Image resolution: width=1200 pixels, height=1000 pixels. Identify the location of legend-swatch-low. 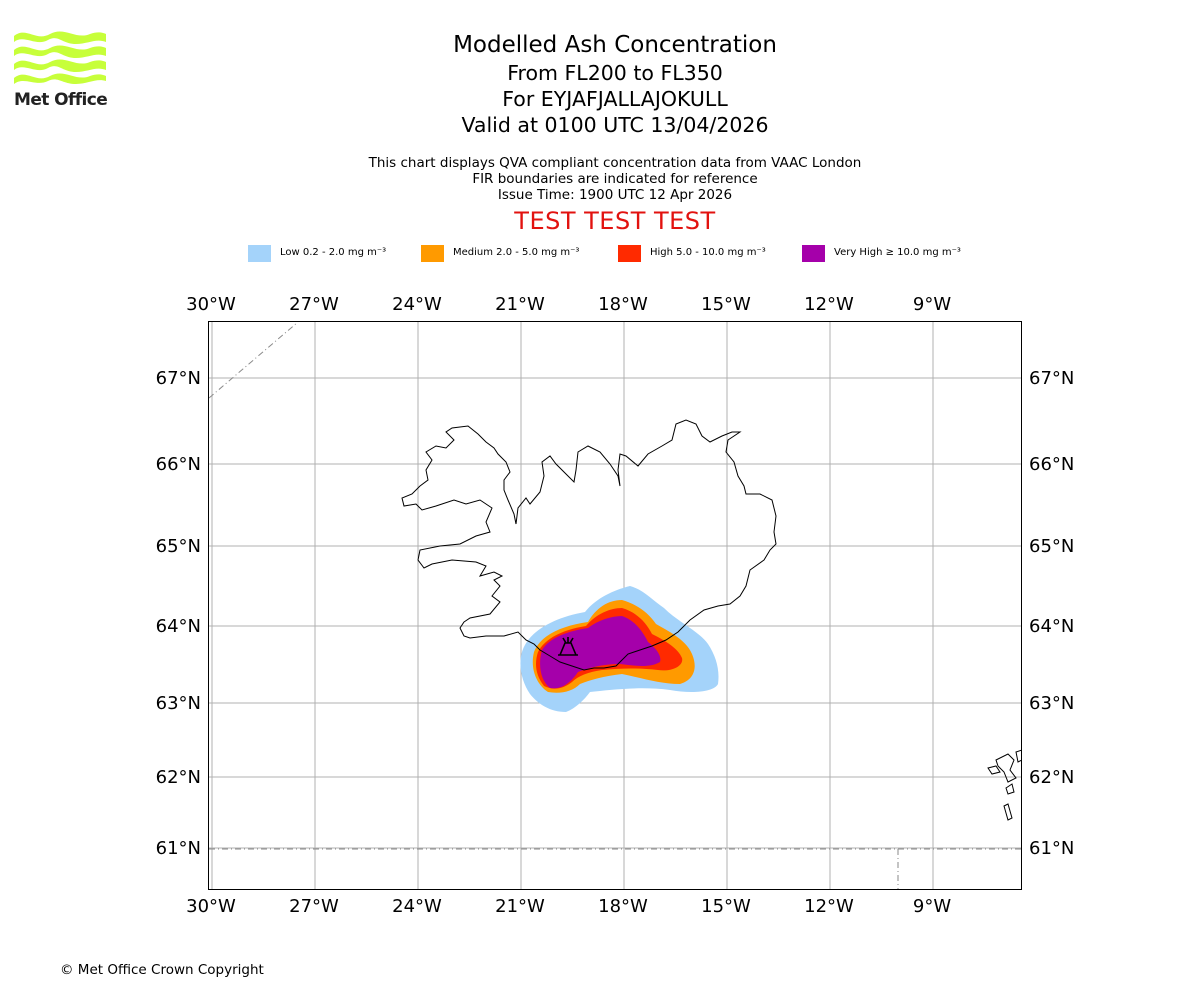
(259, 253).